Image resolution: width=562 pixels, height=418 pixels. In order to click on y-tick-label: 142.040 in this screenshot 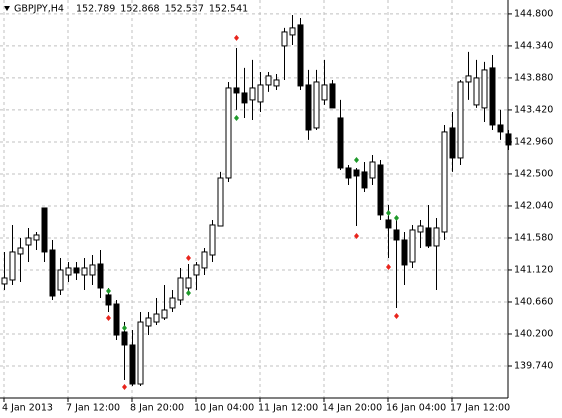, I will do `click(533, 205)`.